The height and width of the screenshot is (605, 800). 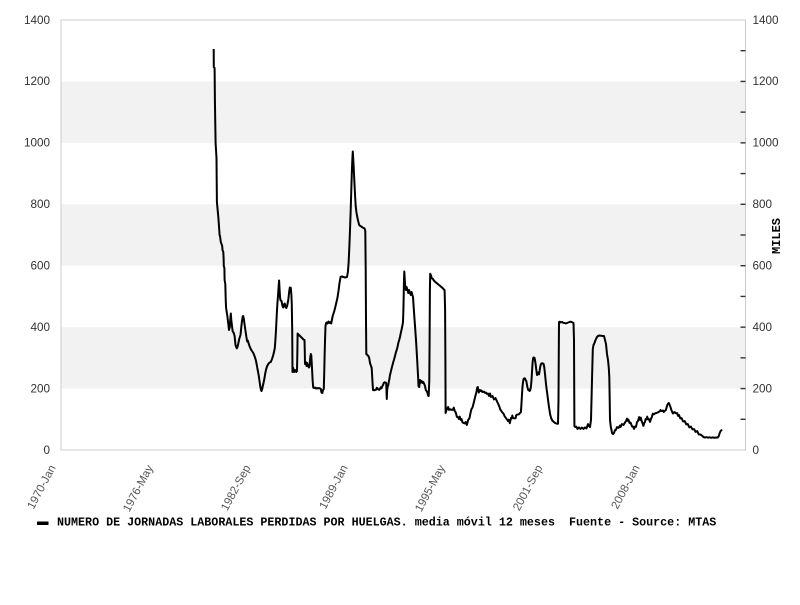 What do you see at coordinates (777, 236) in the screenshot?
I see `svg-text: MILES` at bounding box center [777, 236].